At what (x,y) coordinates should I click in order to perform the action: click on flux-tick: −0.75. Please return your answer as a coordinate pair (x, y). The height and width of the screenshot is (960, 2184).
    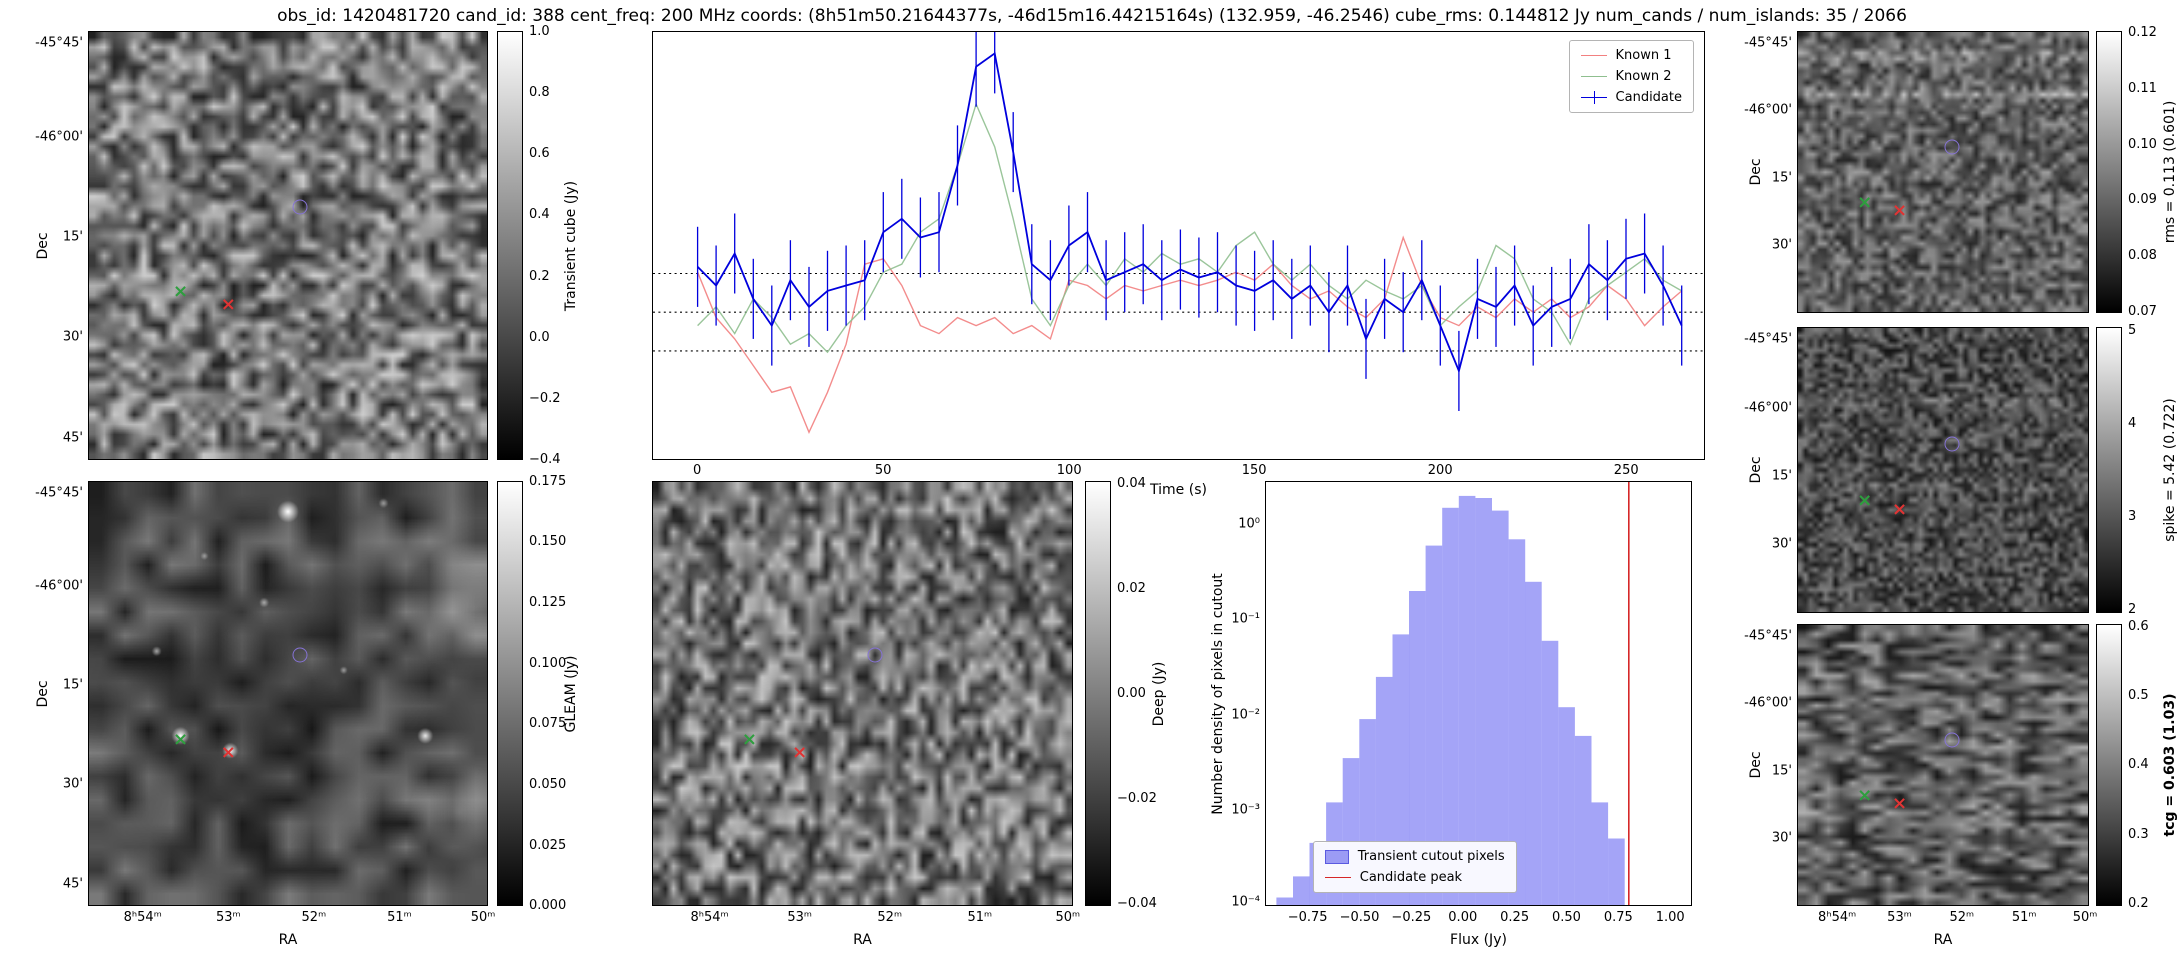
    Looking at the image, I should click on (1307, 917).